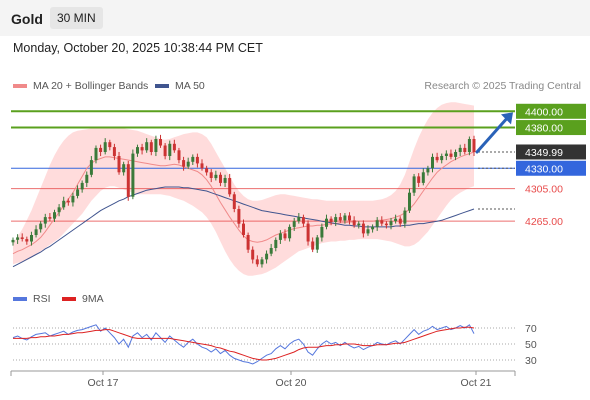 The image size is (590, 400). What do you see at coordinates (103, 383) in the screenshot?
I see `x-tick-oct-17: Oct 17` at bounding box center [103, 383].